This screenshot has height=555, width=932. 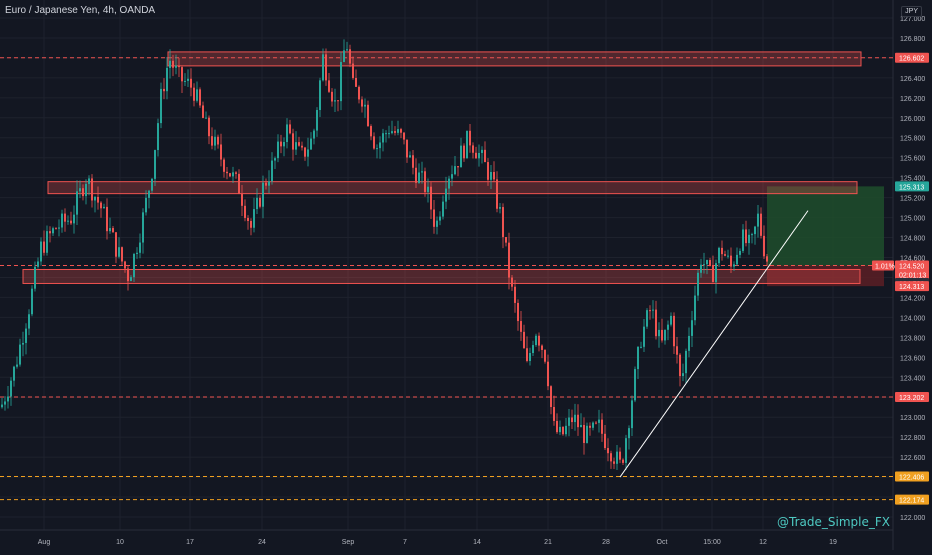 I want to click on stop-zone, so click(x=825, y=276).